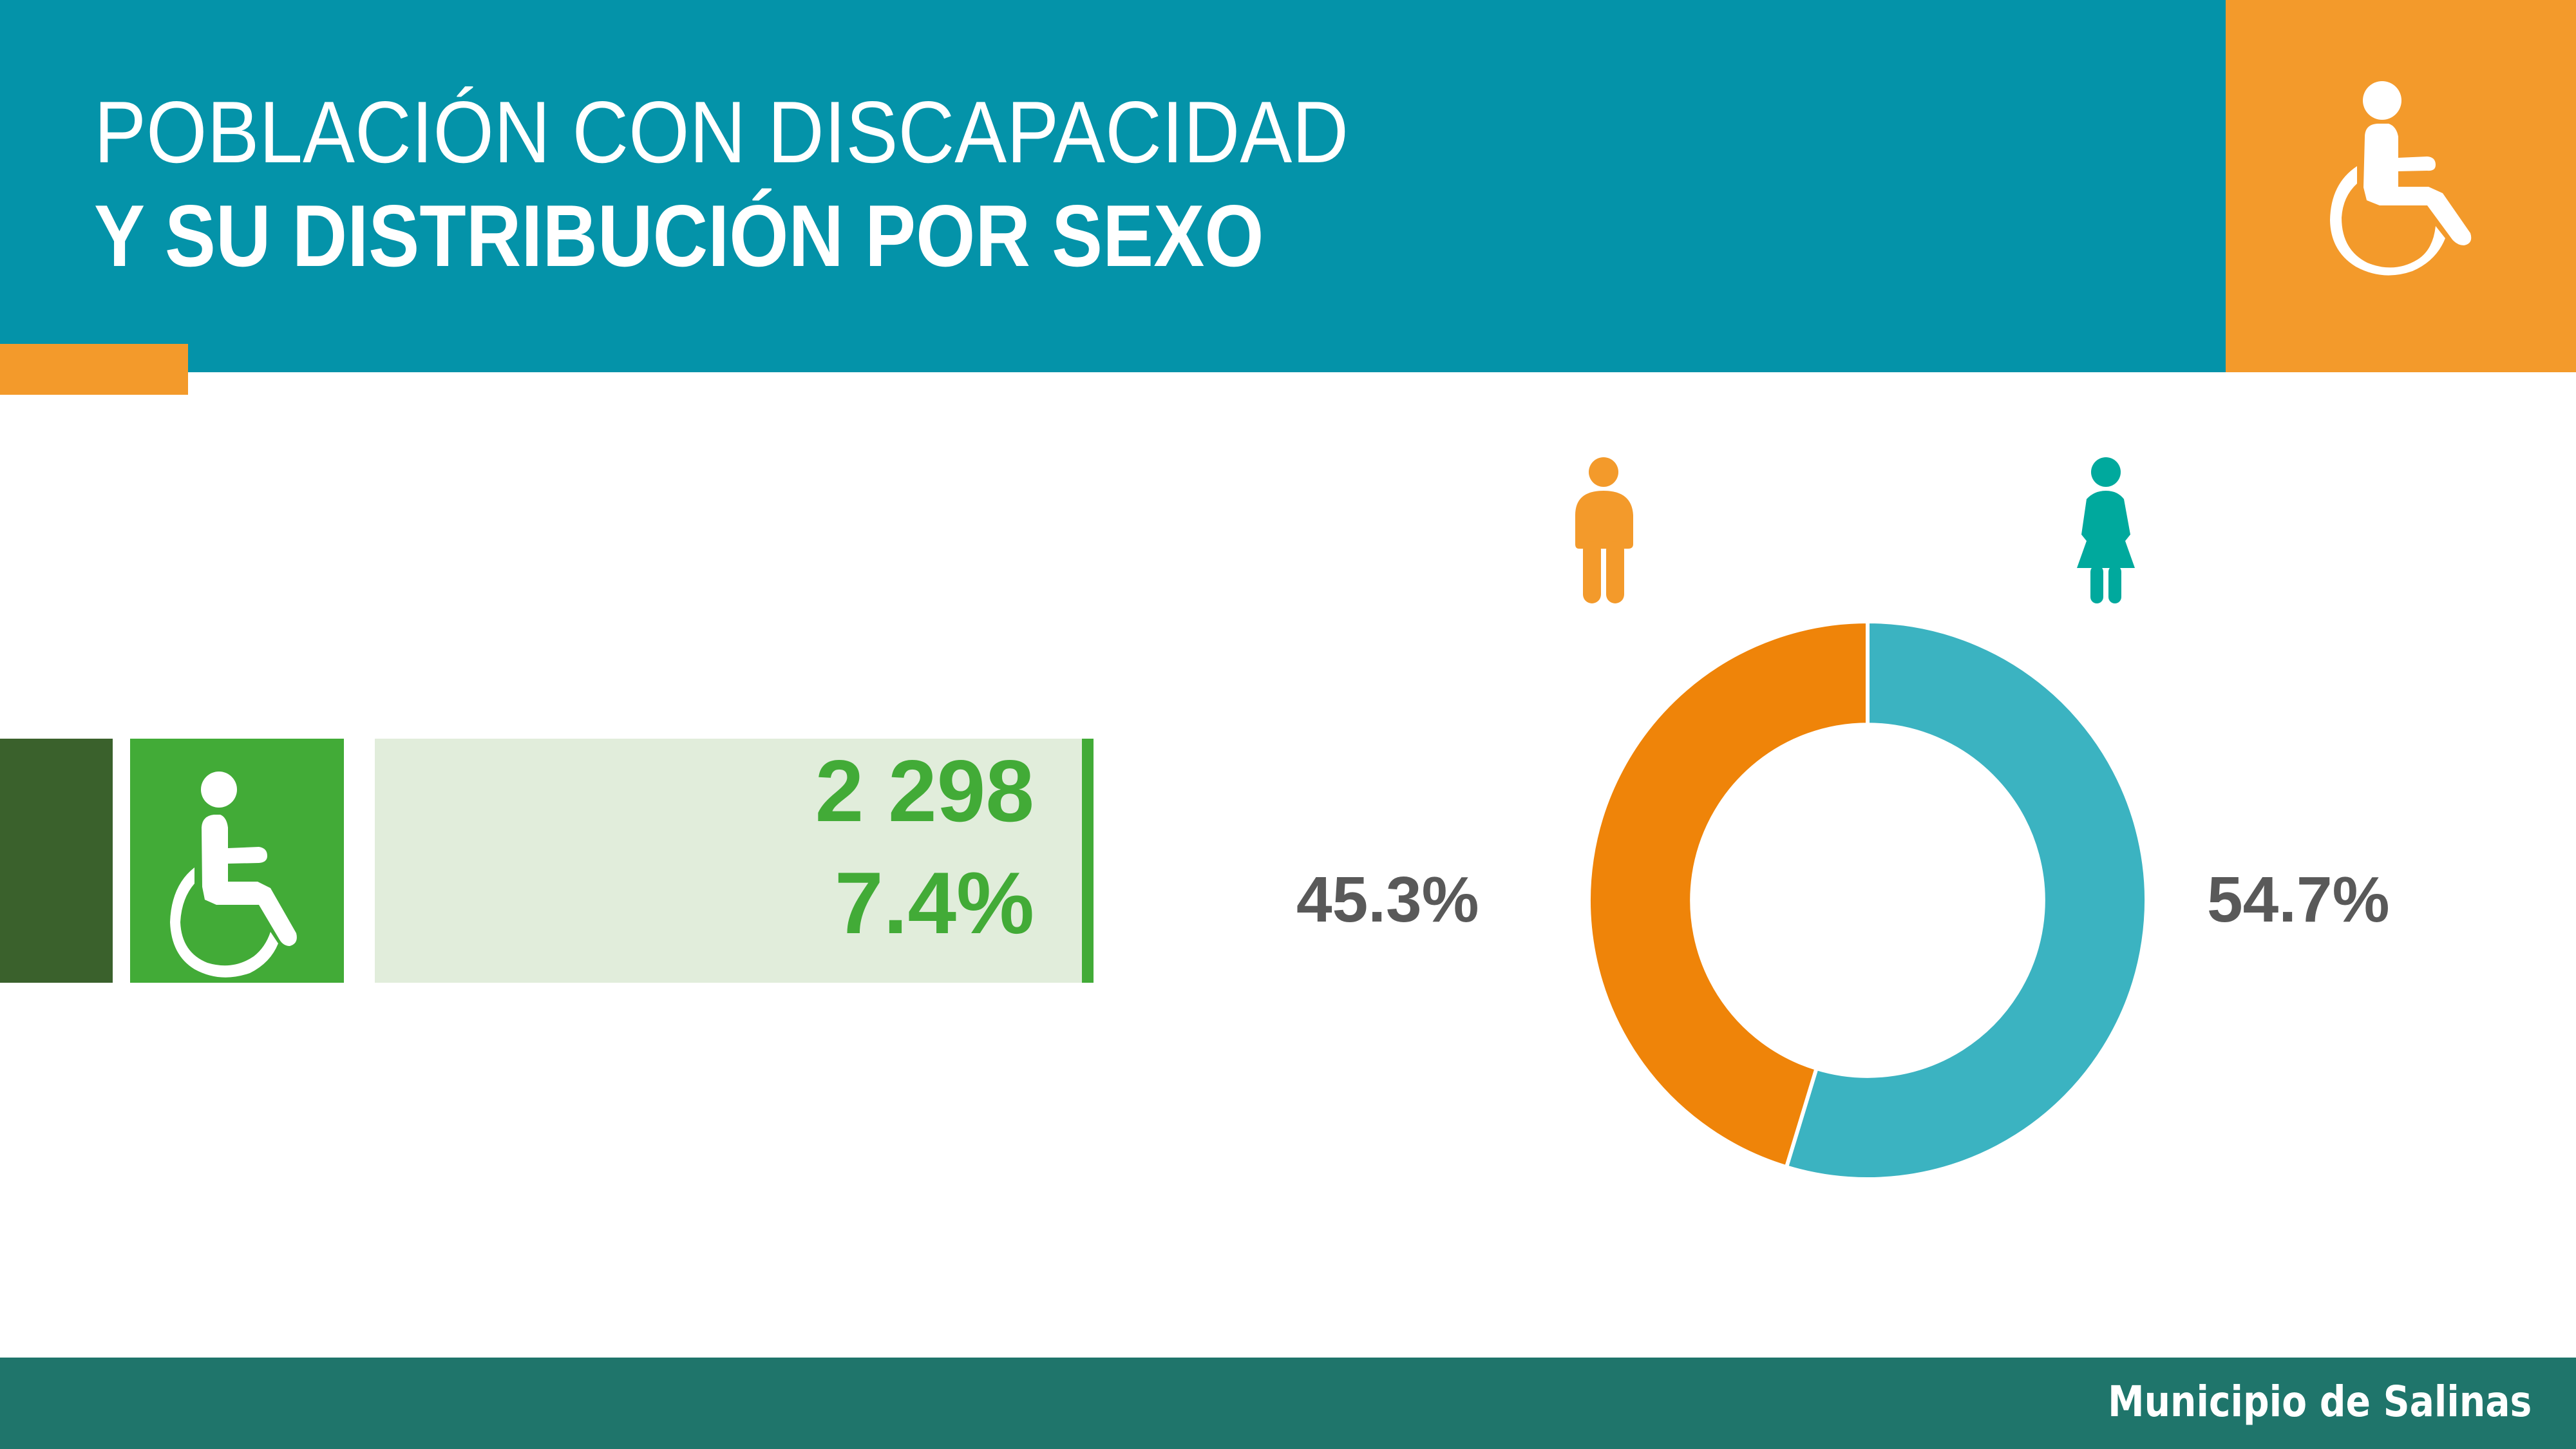 Image resolution: width=2576 pixels, height=1449 pixels. Describe the element at coordinates (721, 132) in the screenshot. I see `page-title-line-1: POBLACIÓN CON DISCAPACIDAD` at that location.